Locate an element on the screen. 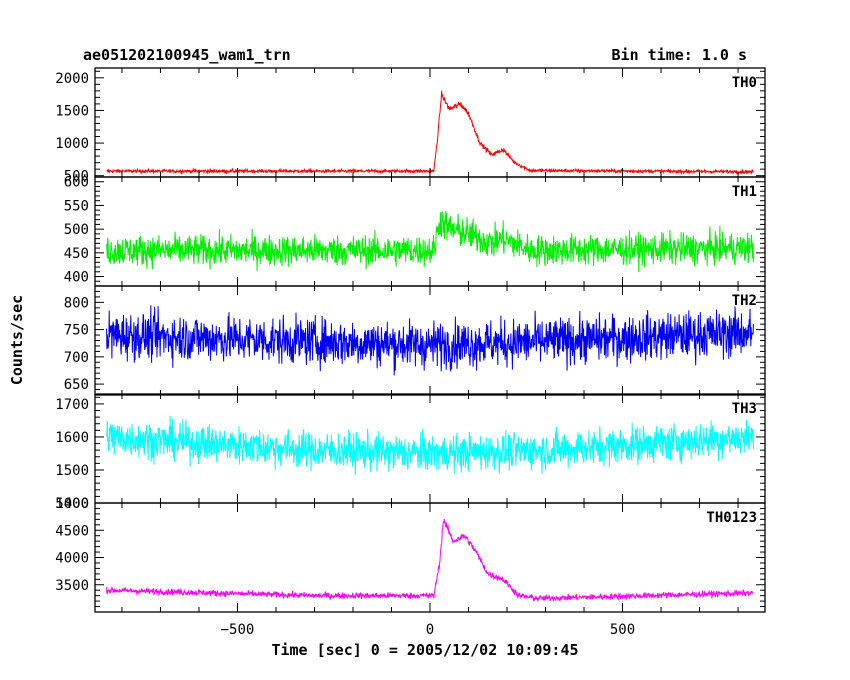 The image size is (850, 680). y-tick-label: 1400 is located at coordinates (72, 504).